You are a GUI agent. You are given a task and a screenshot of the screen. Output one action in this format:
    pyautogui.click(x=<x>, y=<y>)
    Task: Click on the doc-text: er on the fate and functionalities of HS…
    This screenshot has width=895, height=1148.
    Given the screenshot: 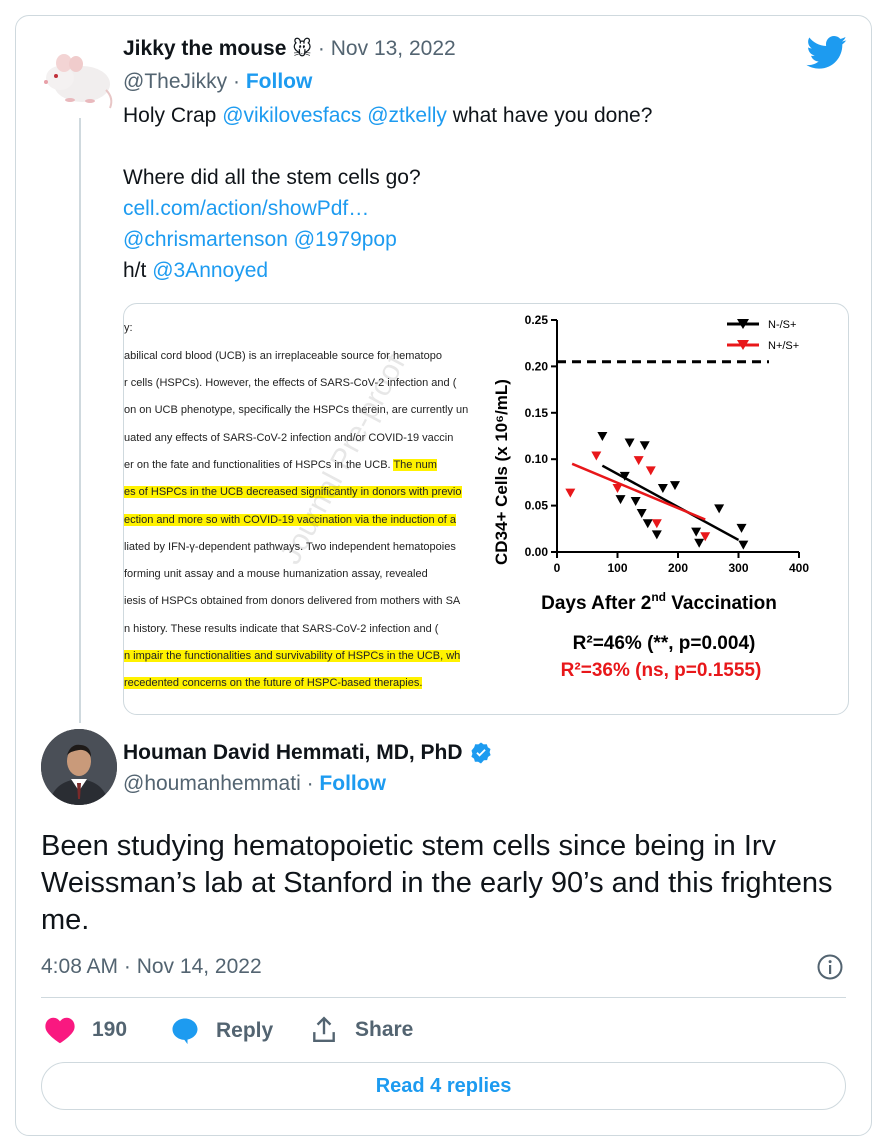 What is the action you would take?
    pyautogui.click(x=257, y=465)
    